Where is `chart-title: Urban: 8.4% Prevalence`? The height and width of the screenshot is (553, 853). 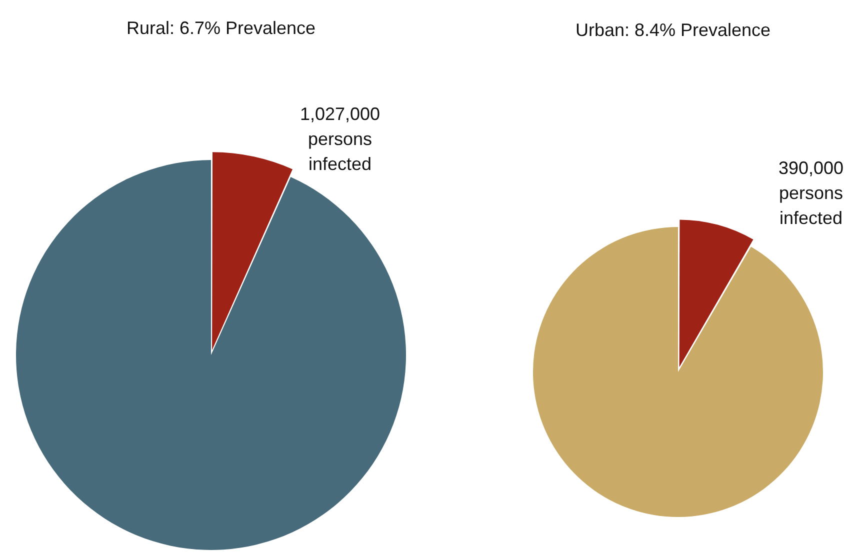 chart-title: Urban: 8.4% Prevalence is located at coordinates (673, 30).